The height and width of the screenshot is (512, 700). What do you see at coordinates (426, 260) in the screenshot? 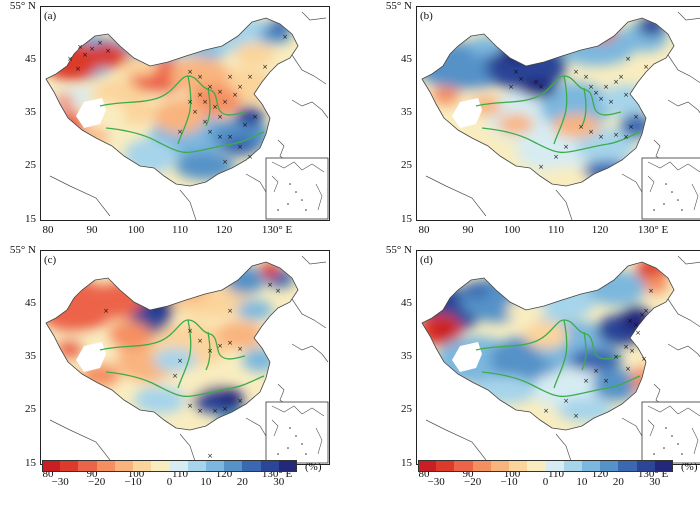
I see `panel-label: (d)` at bounding box center [426, 260].